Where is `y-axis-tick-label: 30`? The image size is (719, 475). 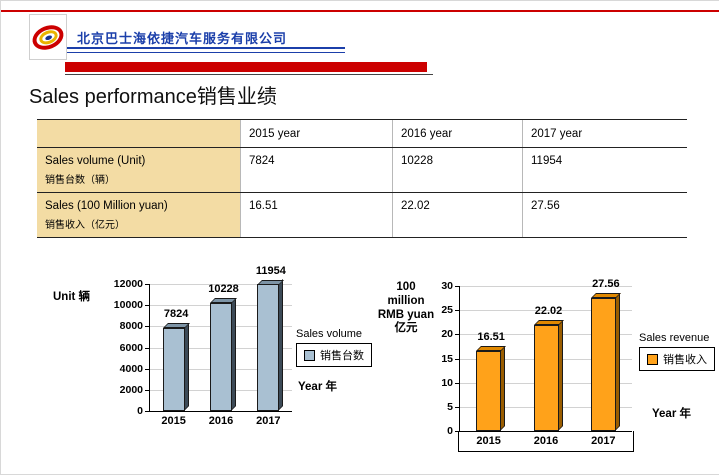
y-axis-tick-label: 30 is located at coordinates (447, 286).